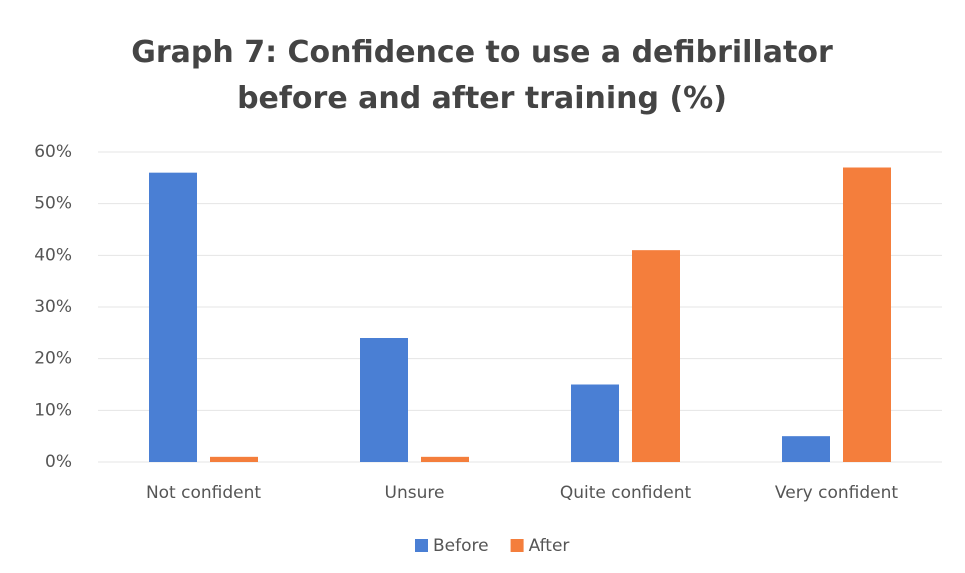 This screenshot has height=573, width=965. I want to click on y-tick-label: 30%, so click(53, 307).